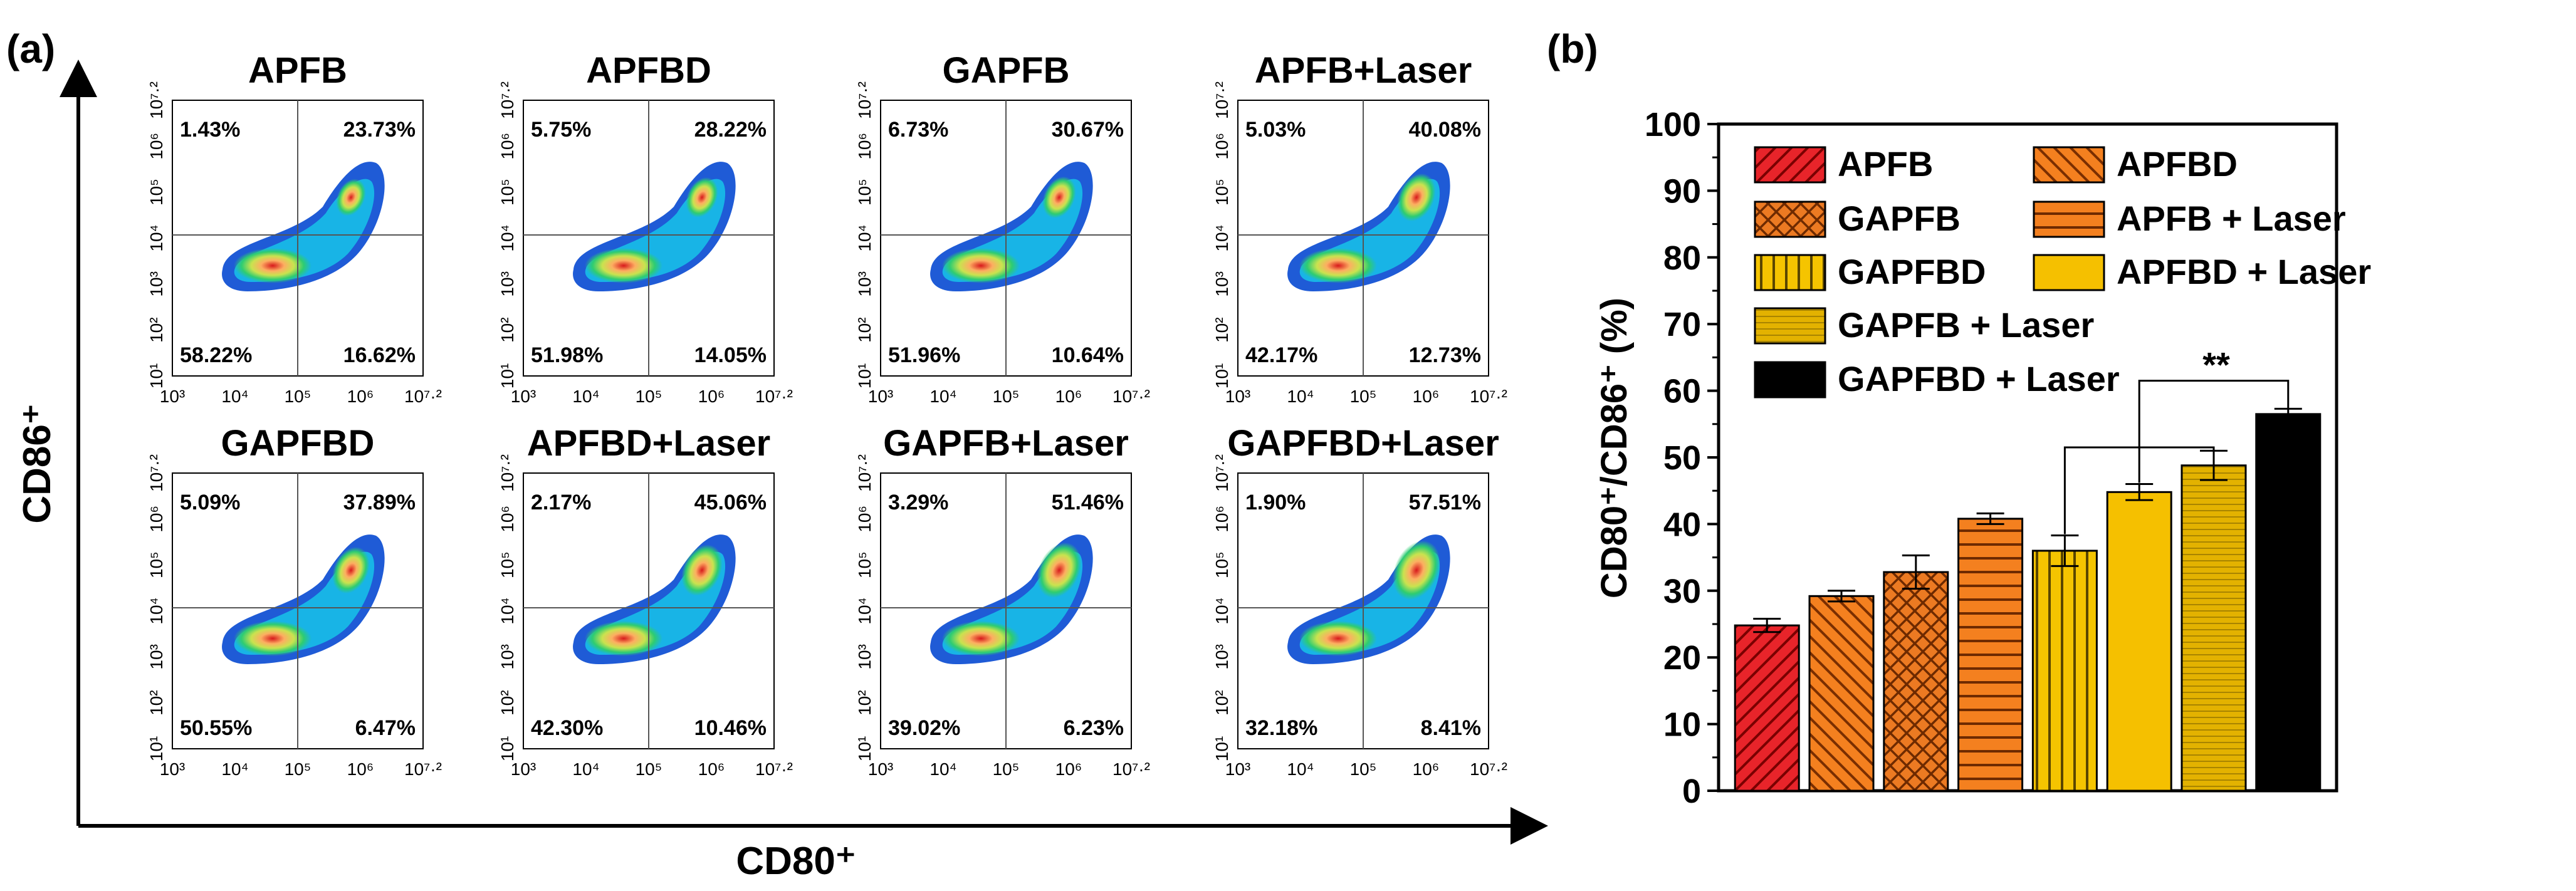 The image size is (2576, 891). Describe the element at coordinates (1682, 524) in the screenshot. I see `y-tick-label: 40` at that location.